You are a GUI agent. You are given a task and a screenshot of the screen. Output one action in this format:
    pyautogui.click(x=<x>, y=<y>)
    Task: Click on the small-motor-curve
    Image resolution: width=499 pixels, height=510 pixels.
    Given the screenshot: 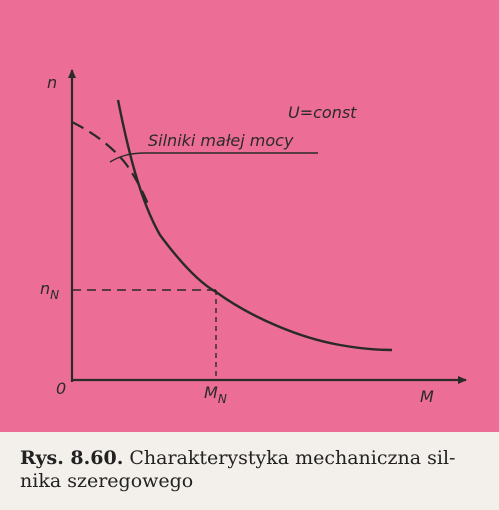 What is the action you would take?
    pyautogui.click(x=110, y=163)
    